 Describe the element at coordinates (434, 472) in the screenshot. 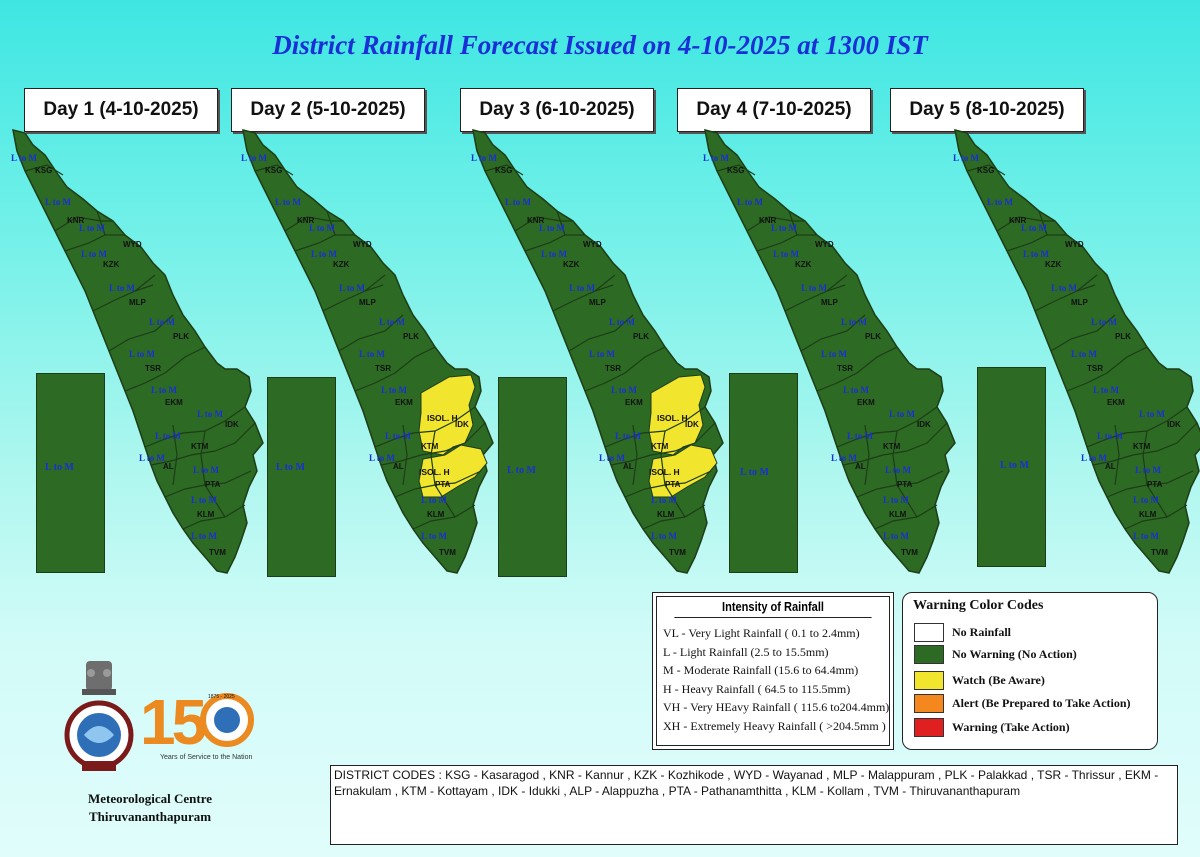

I see `isol-label-pta: ISOL. H` at that location.